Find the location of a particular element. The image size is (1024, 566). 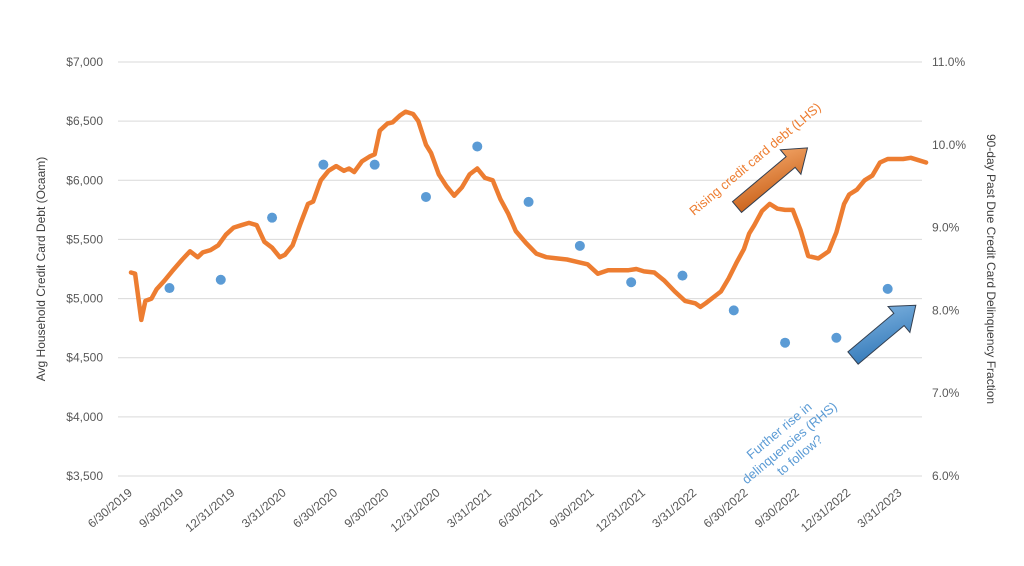

y-right-tick-label: 11.0% is located at coordinates (948, 62).